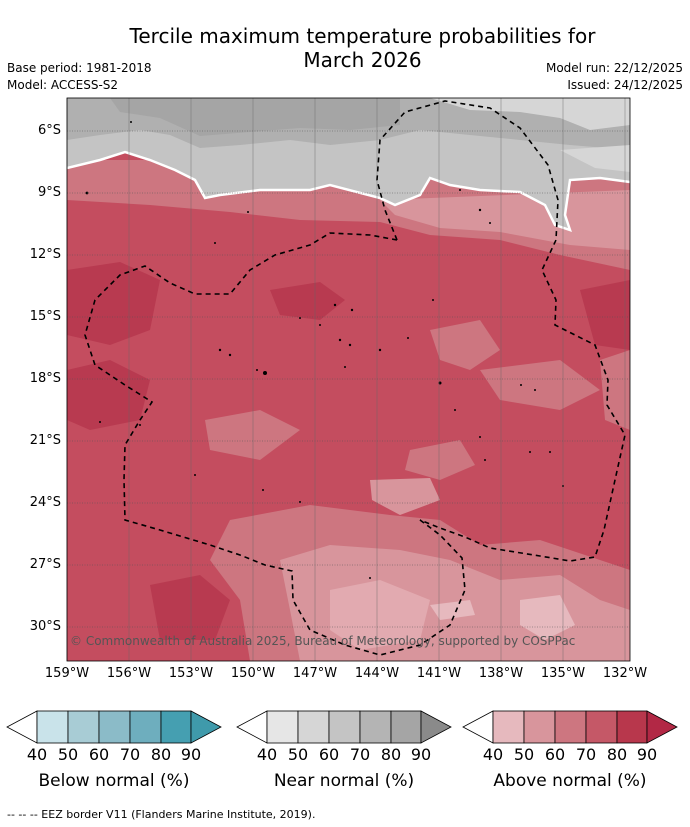  Describe the element at coordinates (501, 673) in the screenshot. I see `x-tick-138w: 138°W` at that location.